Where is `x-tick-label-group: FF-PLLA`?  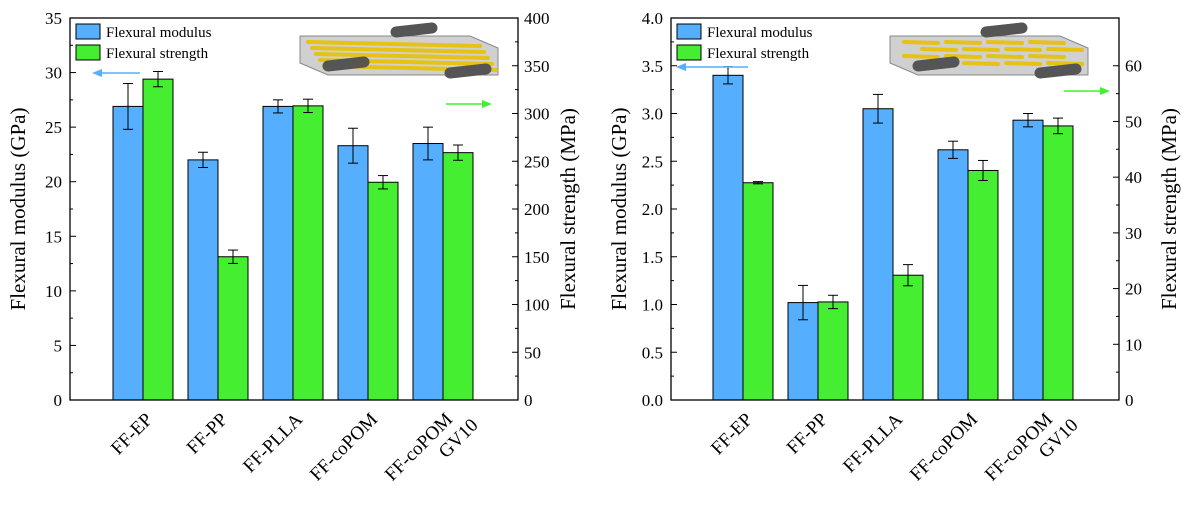
x-tick-label-group: FF-PLLA is located at coordinates (273, 443).